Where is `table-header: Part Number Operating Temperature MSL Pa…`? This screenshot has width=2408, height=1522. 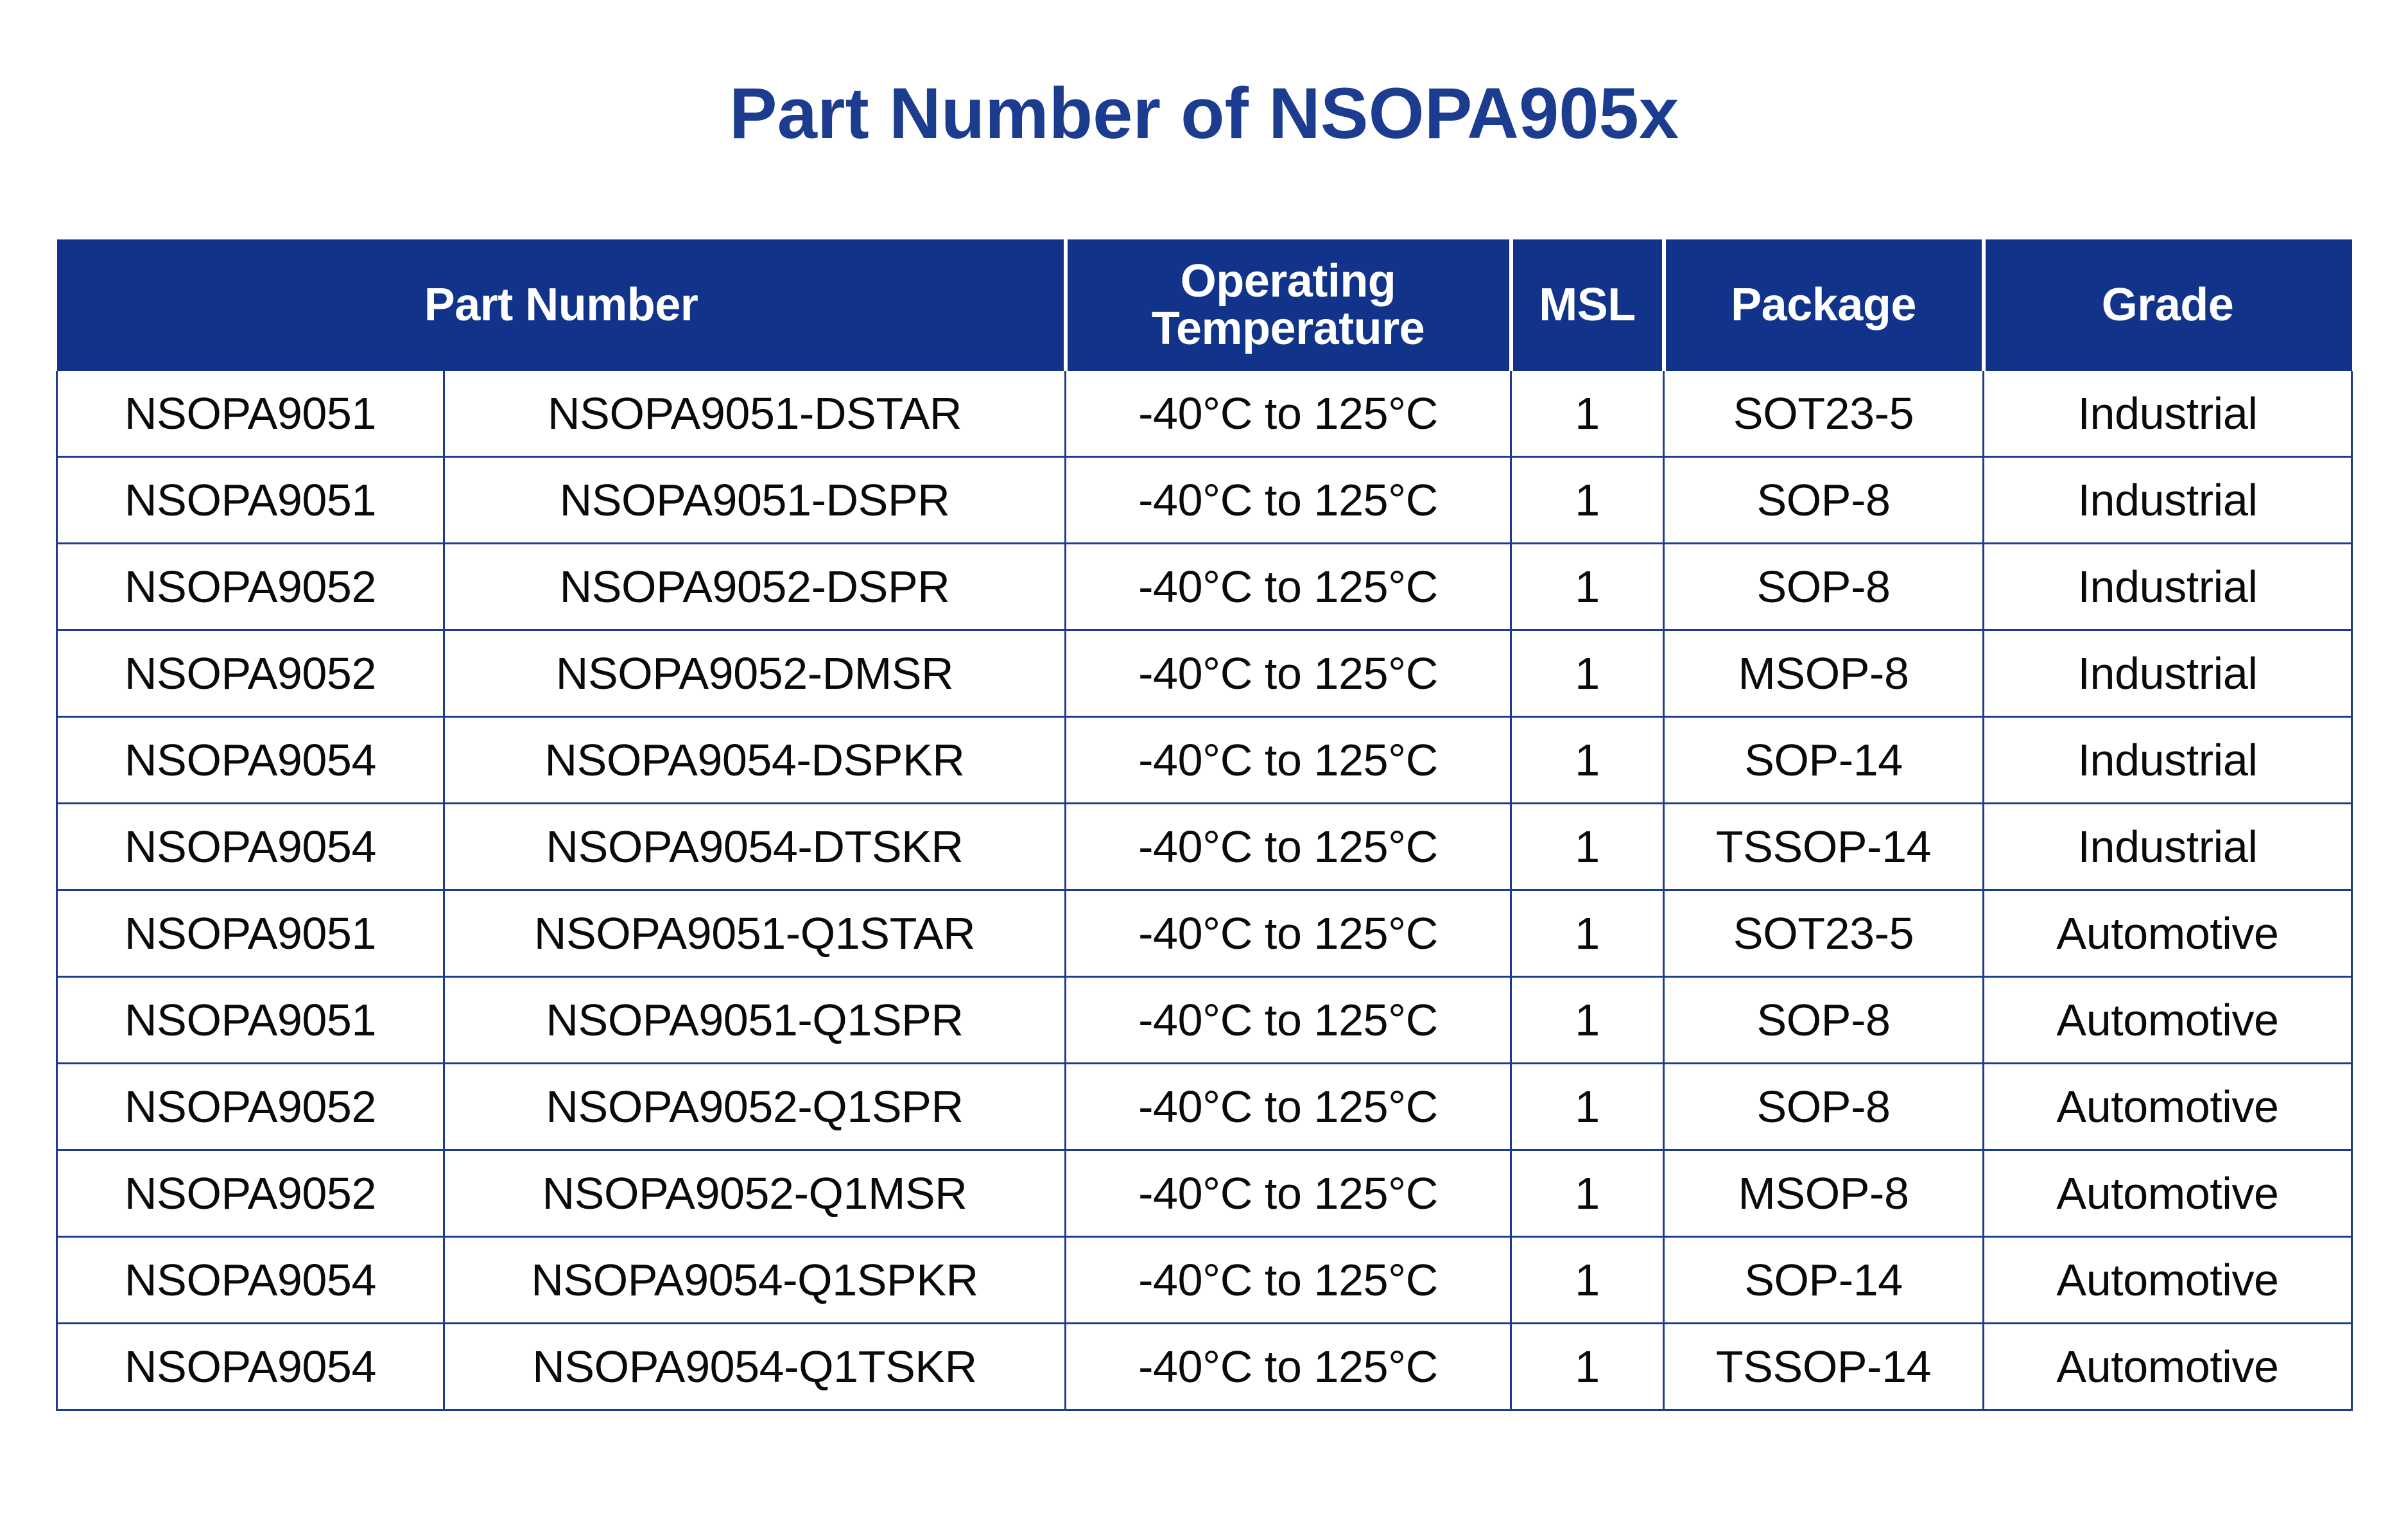 table-header: Part Number Operating Temperature MSL Pa… is located at coordinates (1204, 305).